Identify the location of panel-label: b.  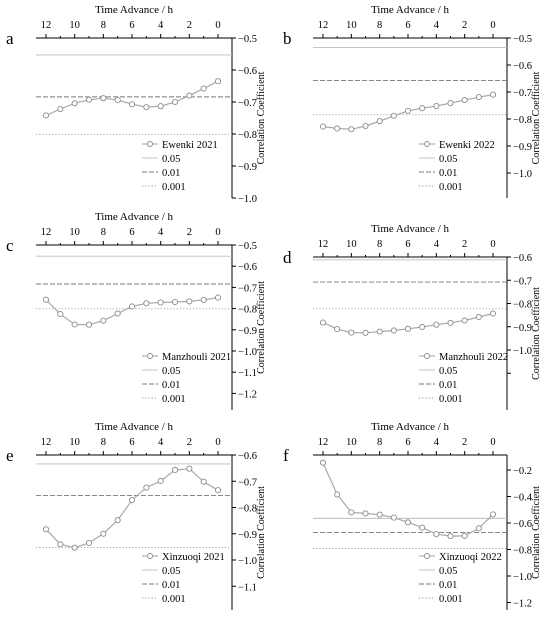
(287, 38).